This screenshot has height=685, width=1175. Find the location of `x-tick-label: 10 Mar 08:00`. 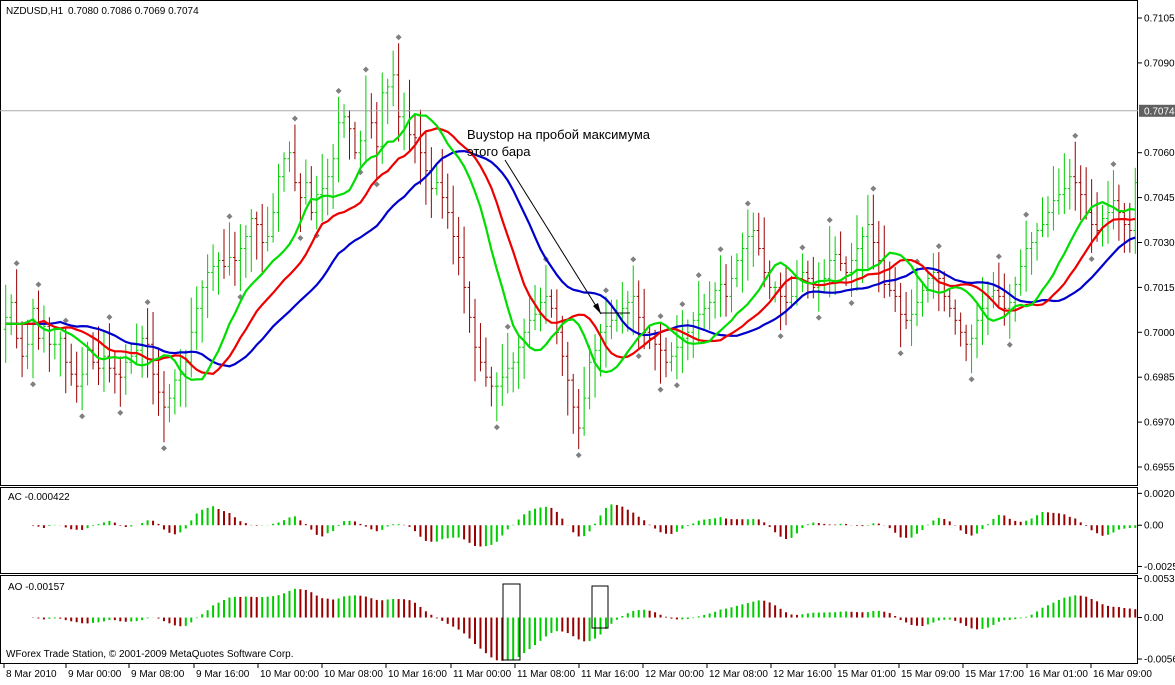

x-tick-label: 10 Mar 08:00 is located at coordinates (353, 674).